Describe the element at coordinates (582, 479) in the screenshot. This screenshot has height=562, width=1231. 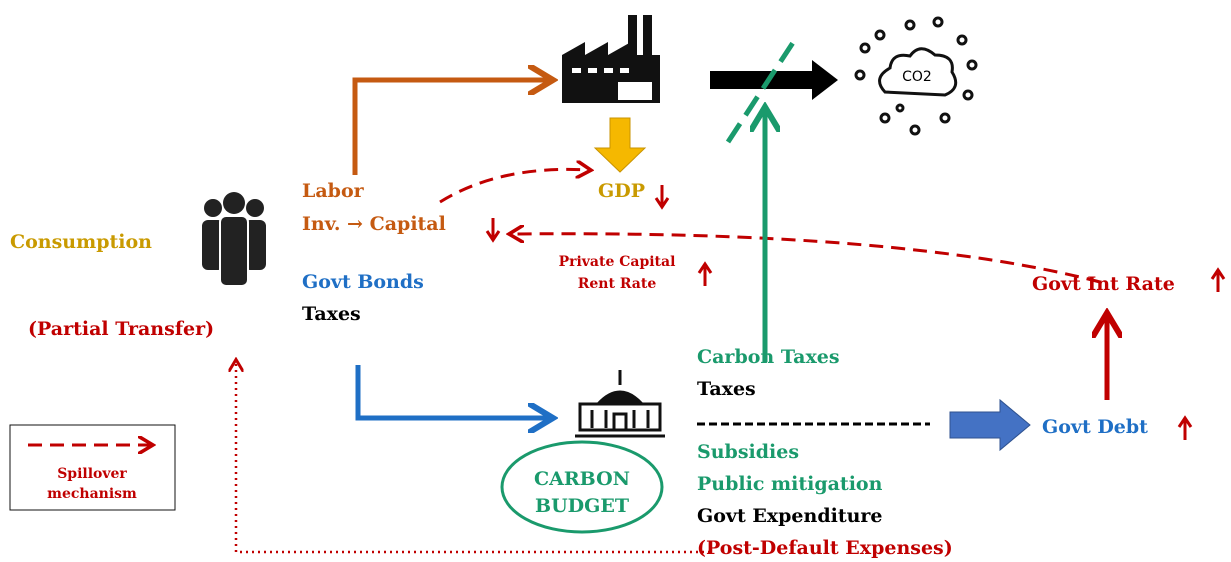
I see `carbon-budget-label: CARBON` at that location.